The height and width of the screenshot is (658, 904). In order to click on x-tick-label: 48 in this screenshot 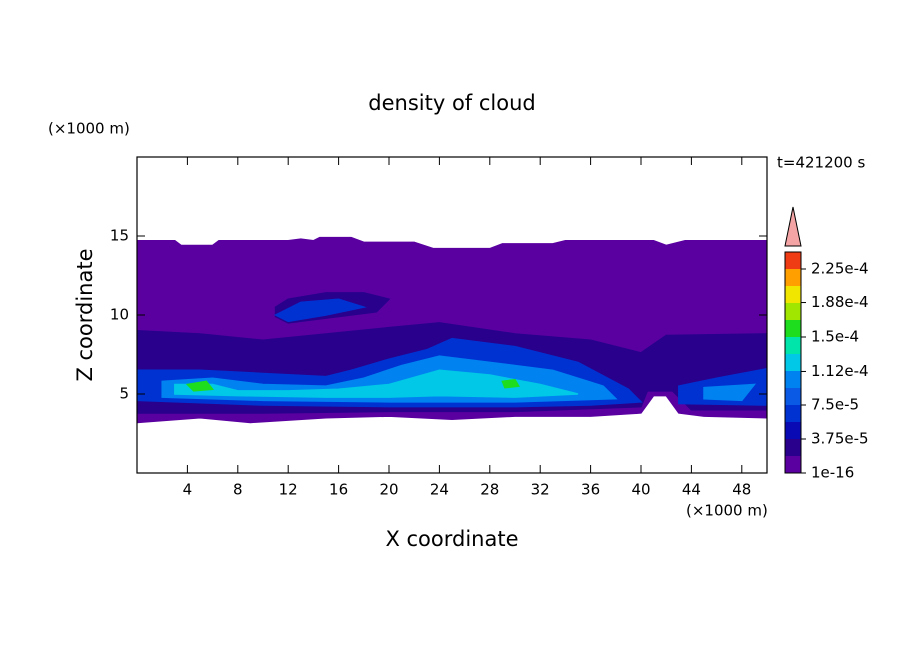, I will do `click(741, 490)`.